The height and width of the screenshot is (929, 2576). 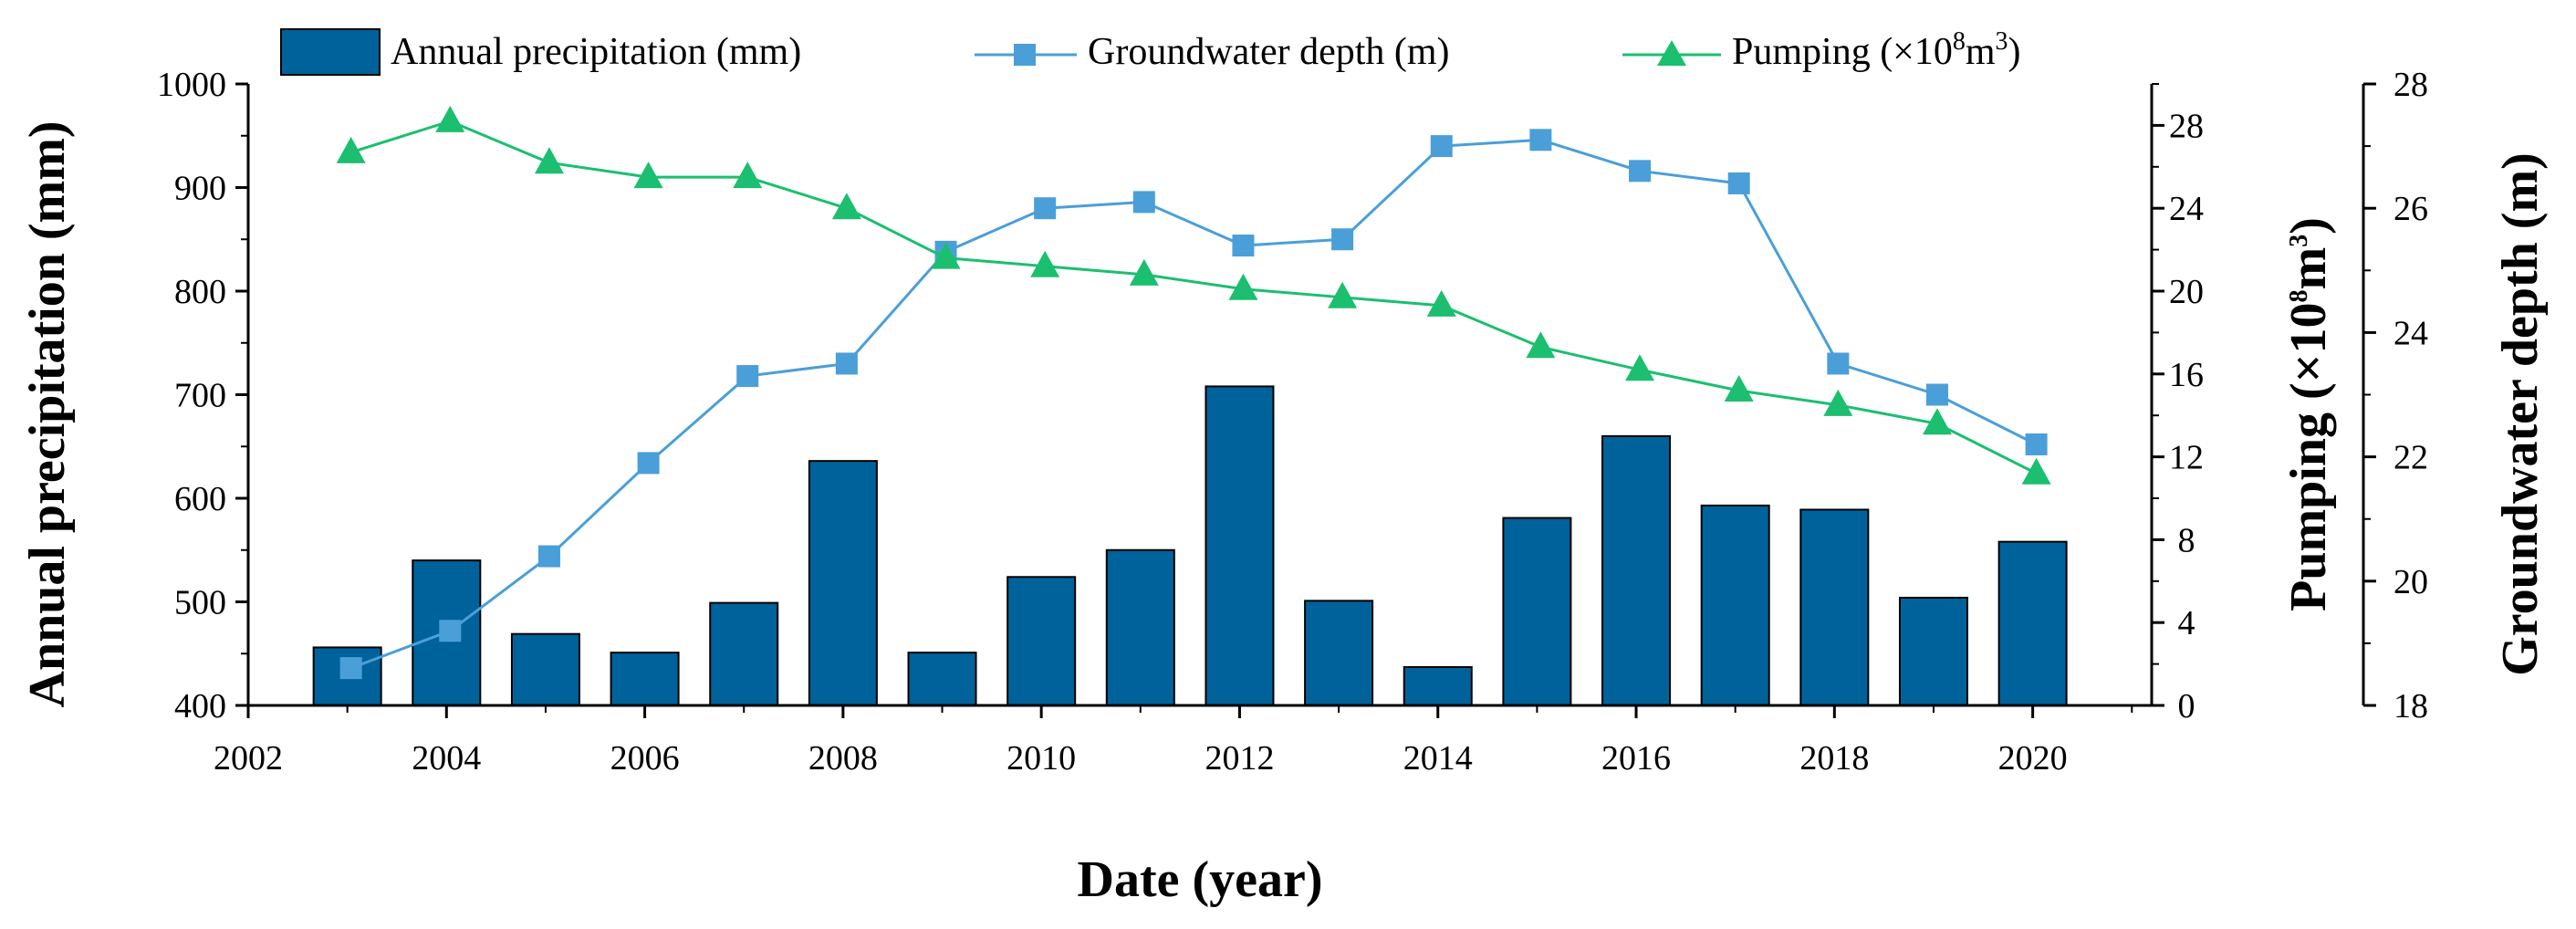 I want to click on x-tick-label: 2010, so click(x=1041, y=758).